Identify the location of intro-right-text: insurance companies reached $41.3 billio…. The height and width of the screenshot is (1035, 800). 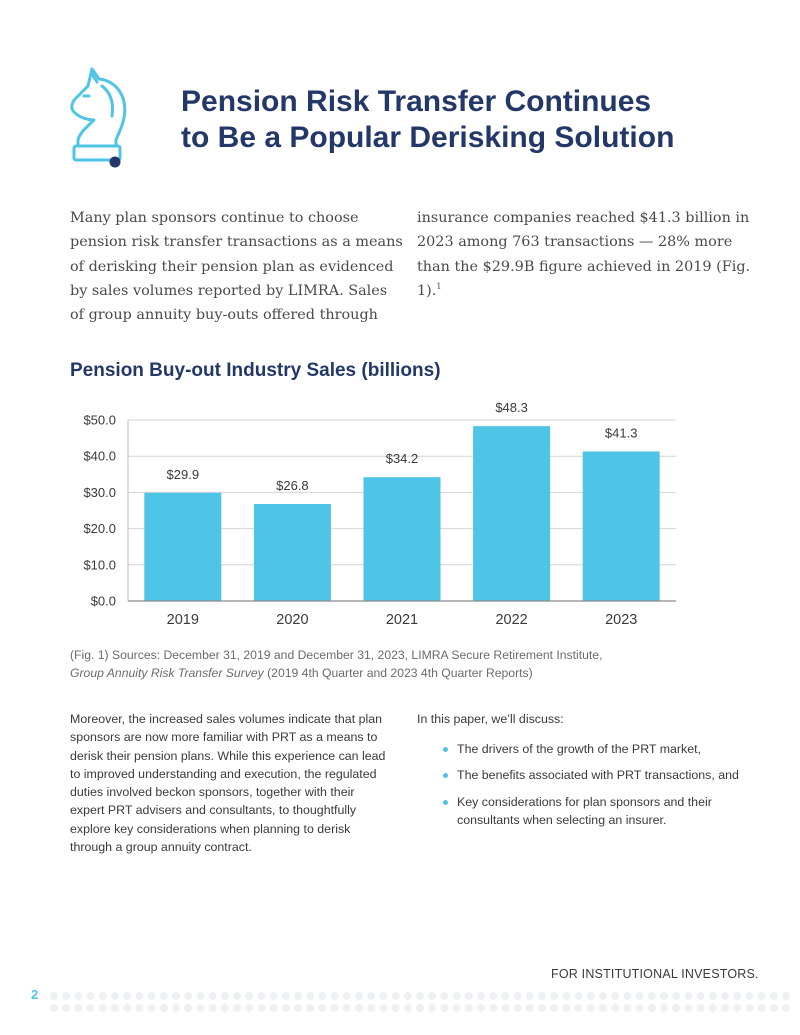
(584, 254).